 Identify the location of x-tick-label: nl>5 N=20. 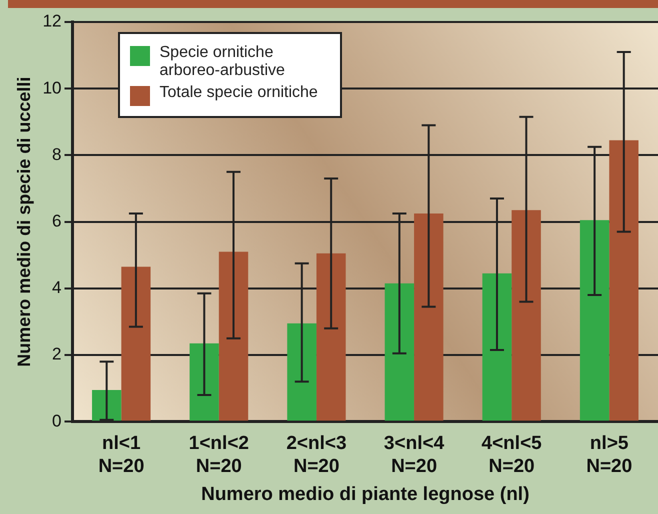
(609, 455).